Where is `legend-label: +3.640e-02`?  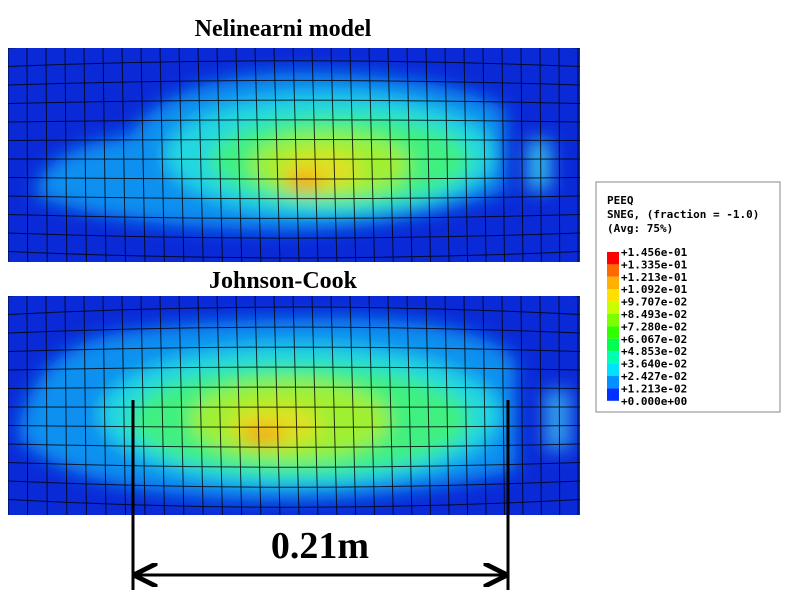
legend-label: +3.640e-02 is located at coordinates (654, 364).